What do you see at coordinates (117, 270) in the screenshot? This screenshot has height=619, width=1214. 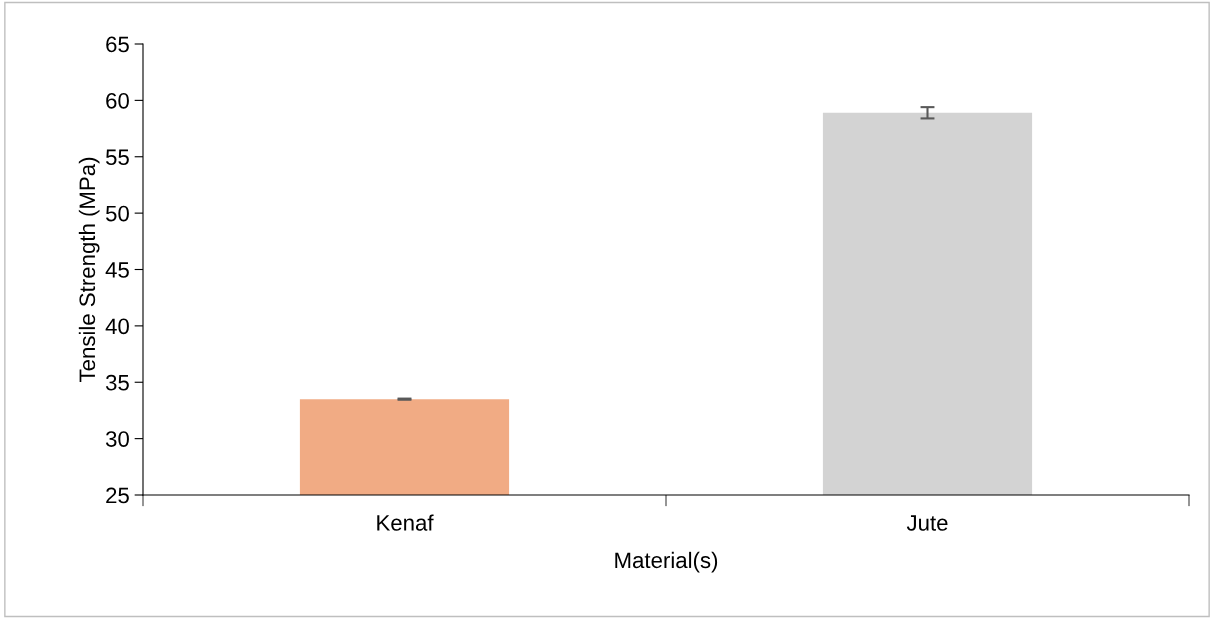 I see `y-tick-label: 45` at bounding box center [117, 270].